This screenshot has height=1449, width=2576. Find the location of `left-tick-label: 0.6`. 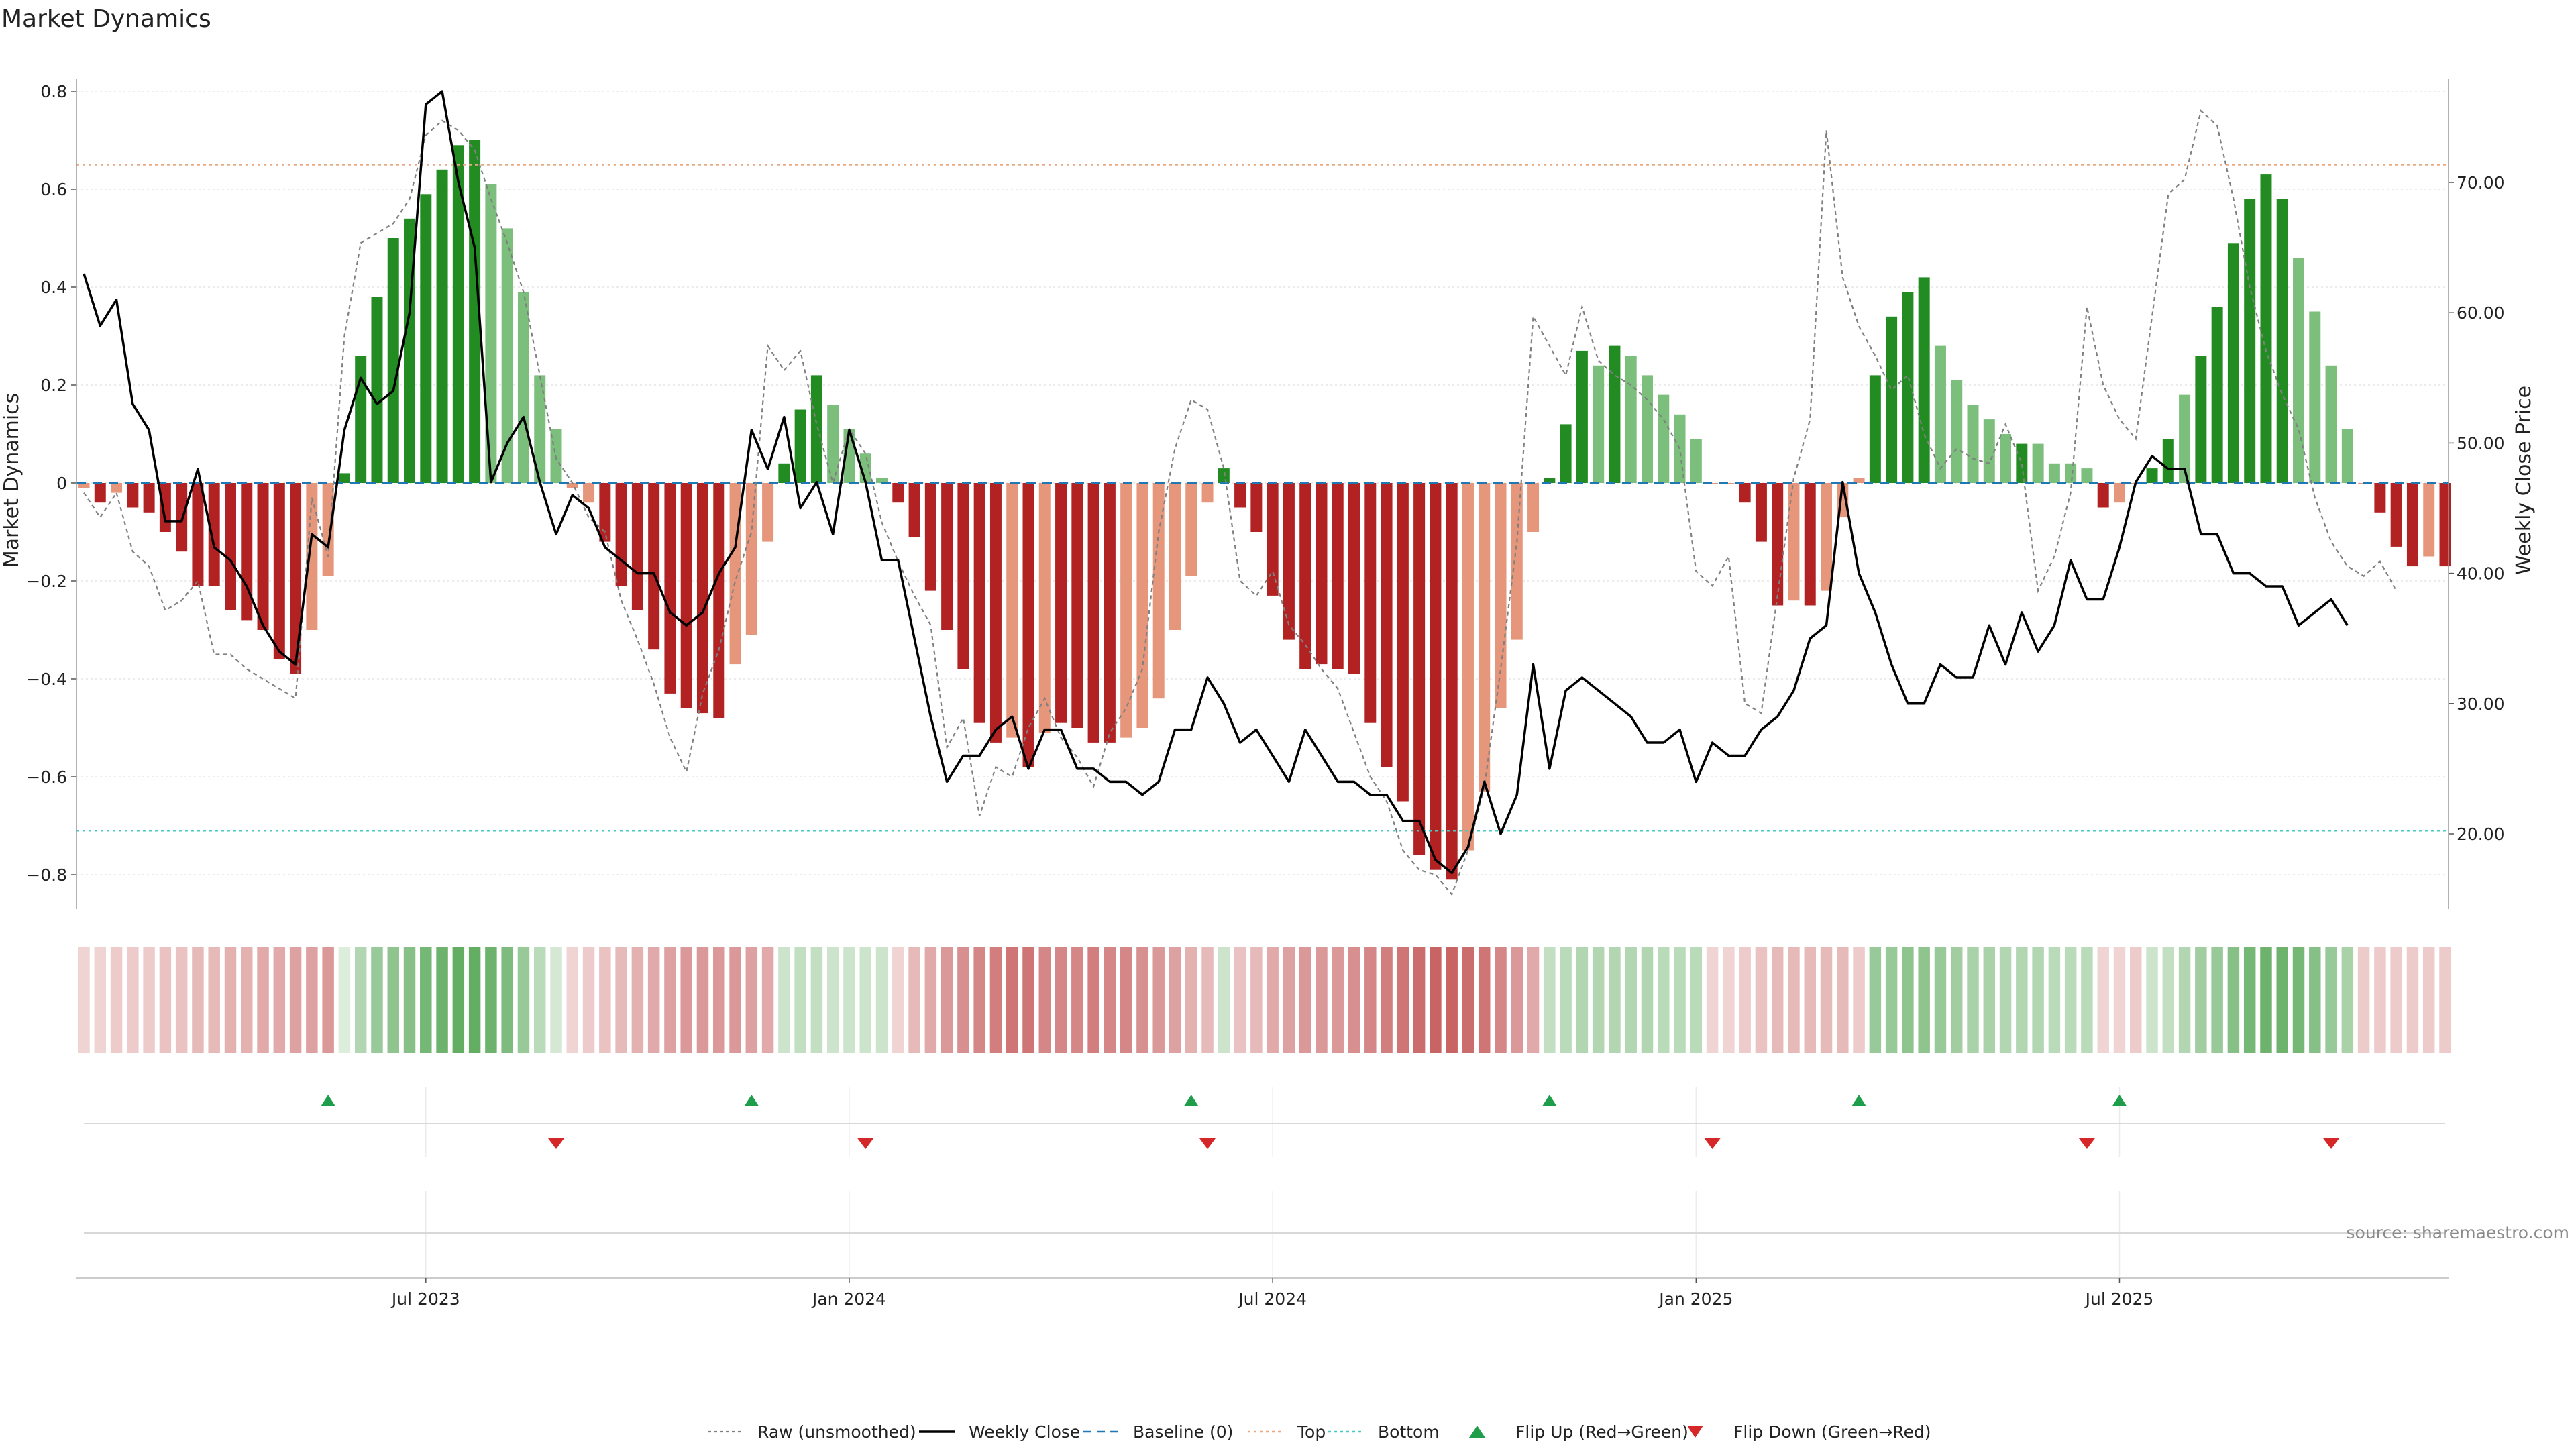

left-tick-label: 0.6 is located at coordinates (53, 189).